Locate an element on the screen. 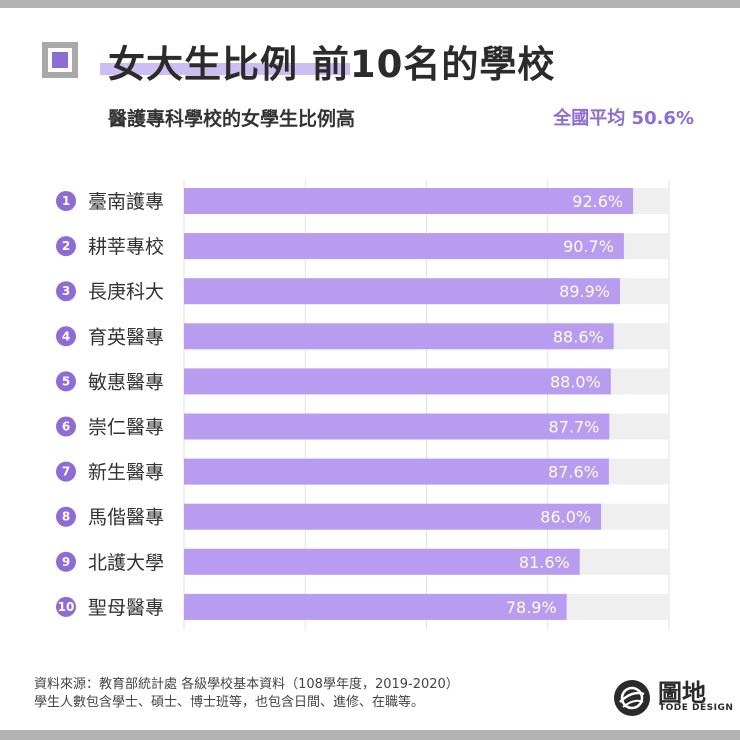 The width and height of the screenshot is (740, 740). rank-number: 1 is located at coordinates (66, 201).